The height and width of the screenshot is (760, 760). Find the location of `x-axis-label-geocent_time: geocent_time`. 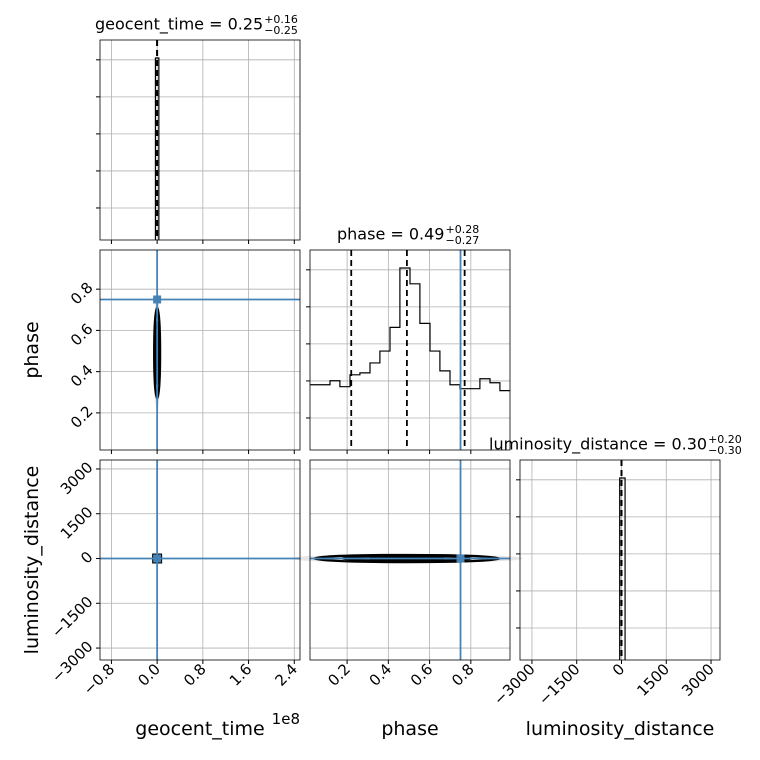

x-axis-label-geocent_time: geocent_time is located at coordinates (199, 729).